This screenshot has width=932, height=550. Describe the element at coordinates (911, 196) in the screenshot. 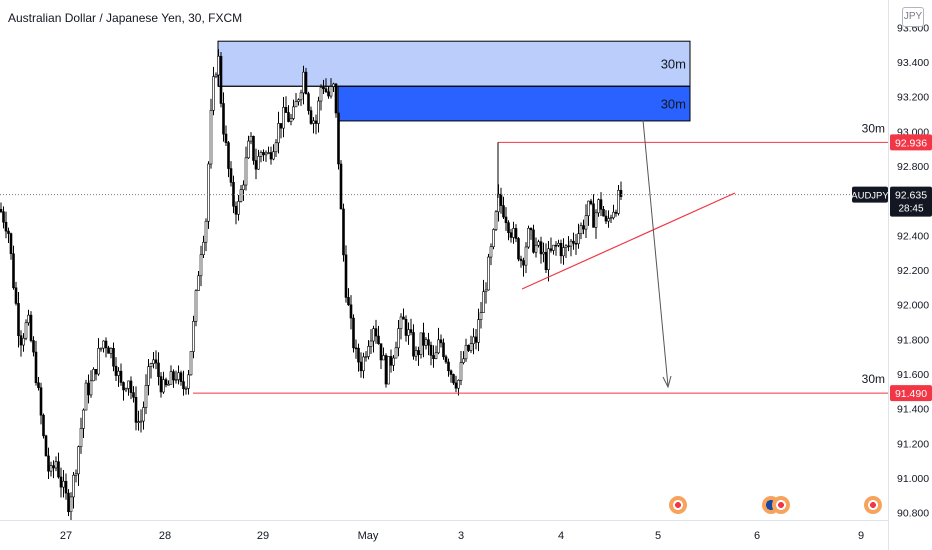

I see `current-price-label: 92.635` at that location.